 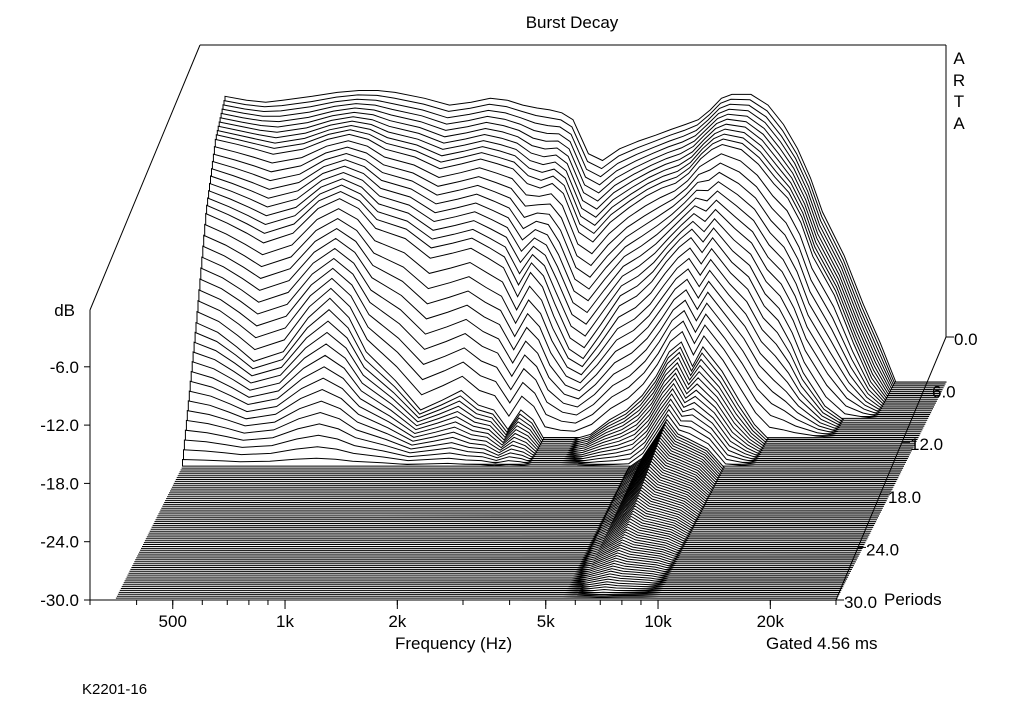 I want to click on z-tick-label: 0.0, so click(x=966, y=339).